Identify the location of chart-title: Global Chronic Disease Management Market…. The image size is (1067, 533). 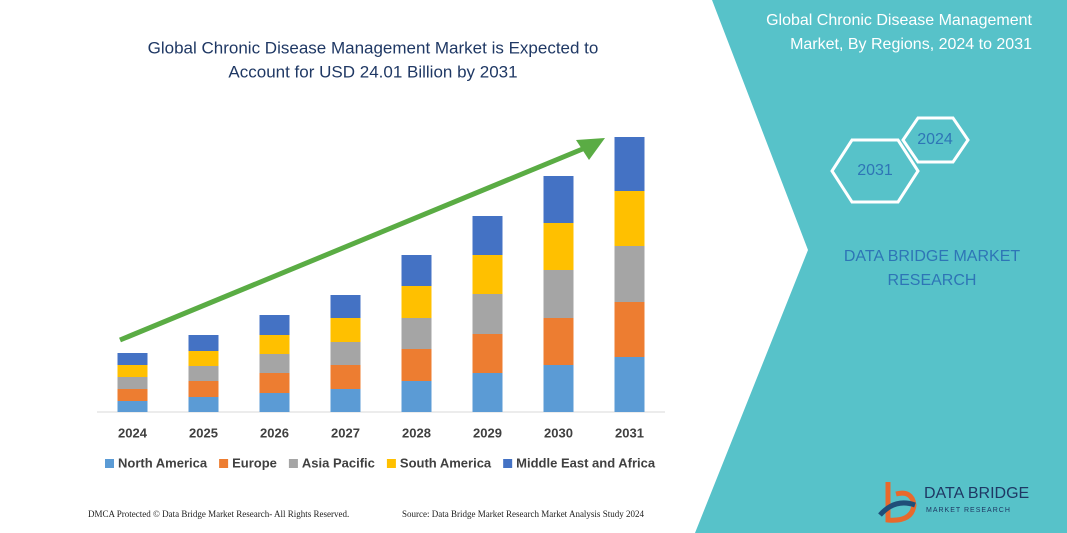
(373, 47).